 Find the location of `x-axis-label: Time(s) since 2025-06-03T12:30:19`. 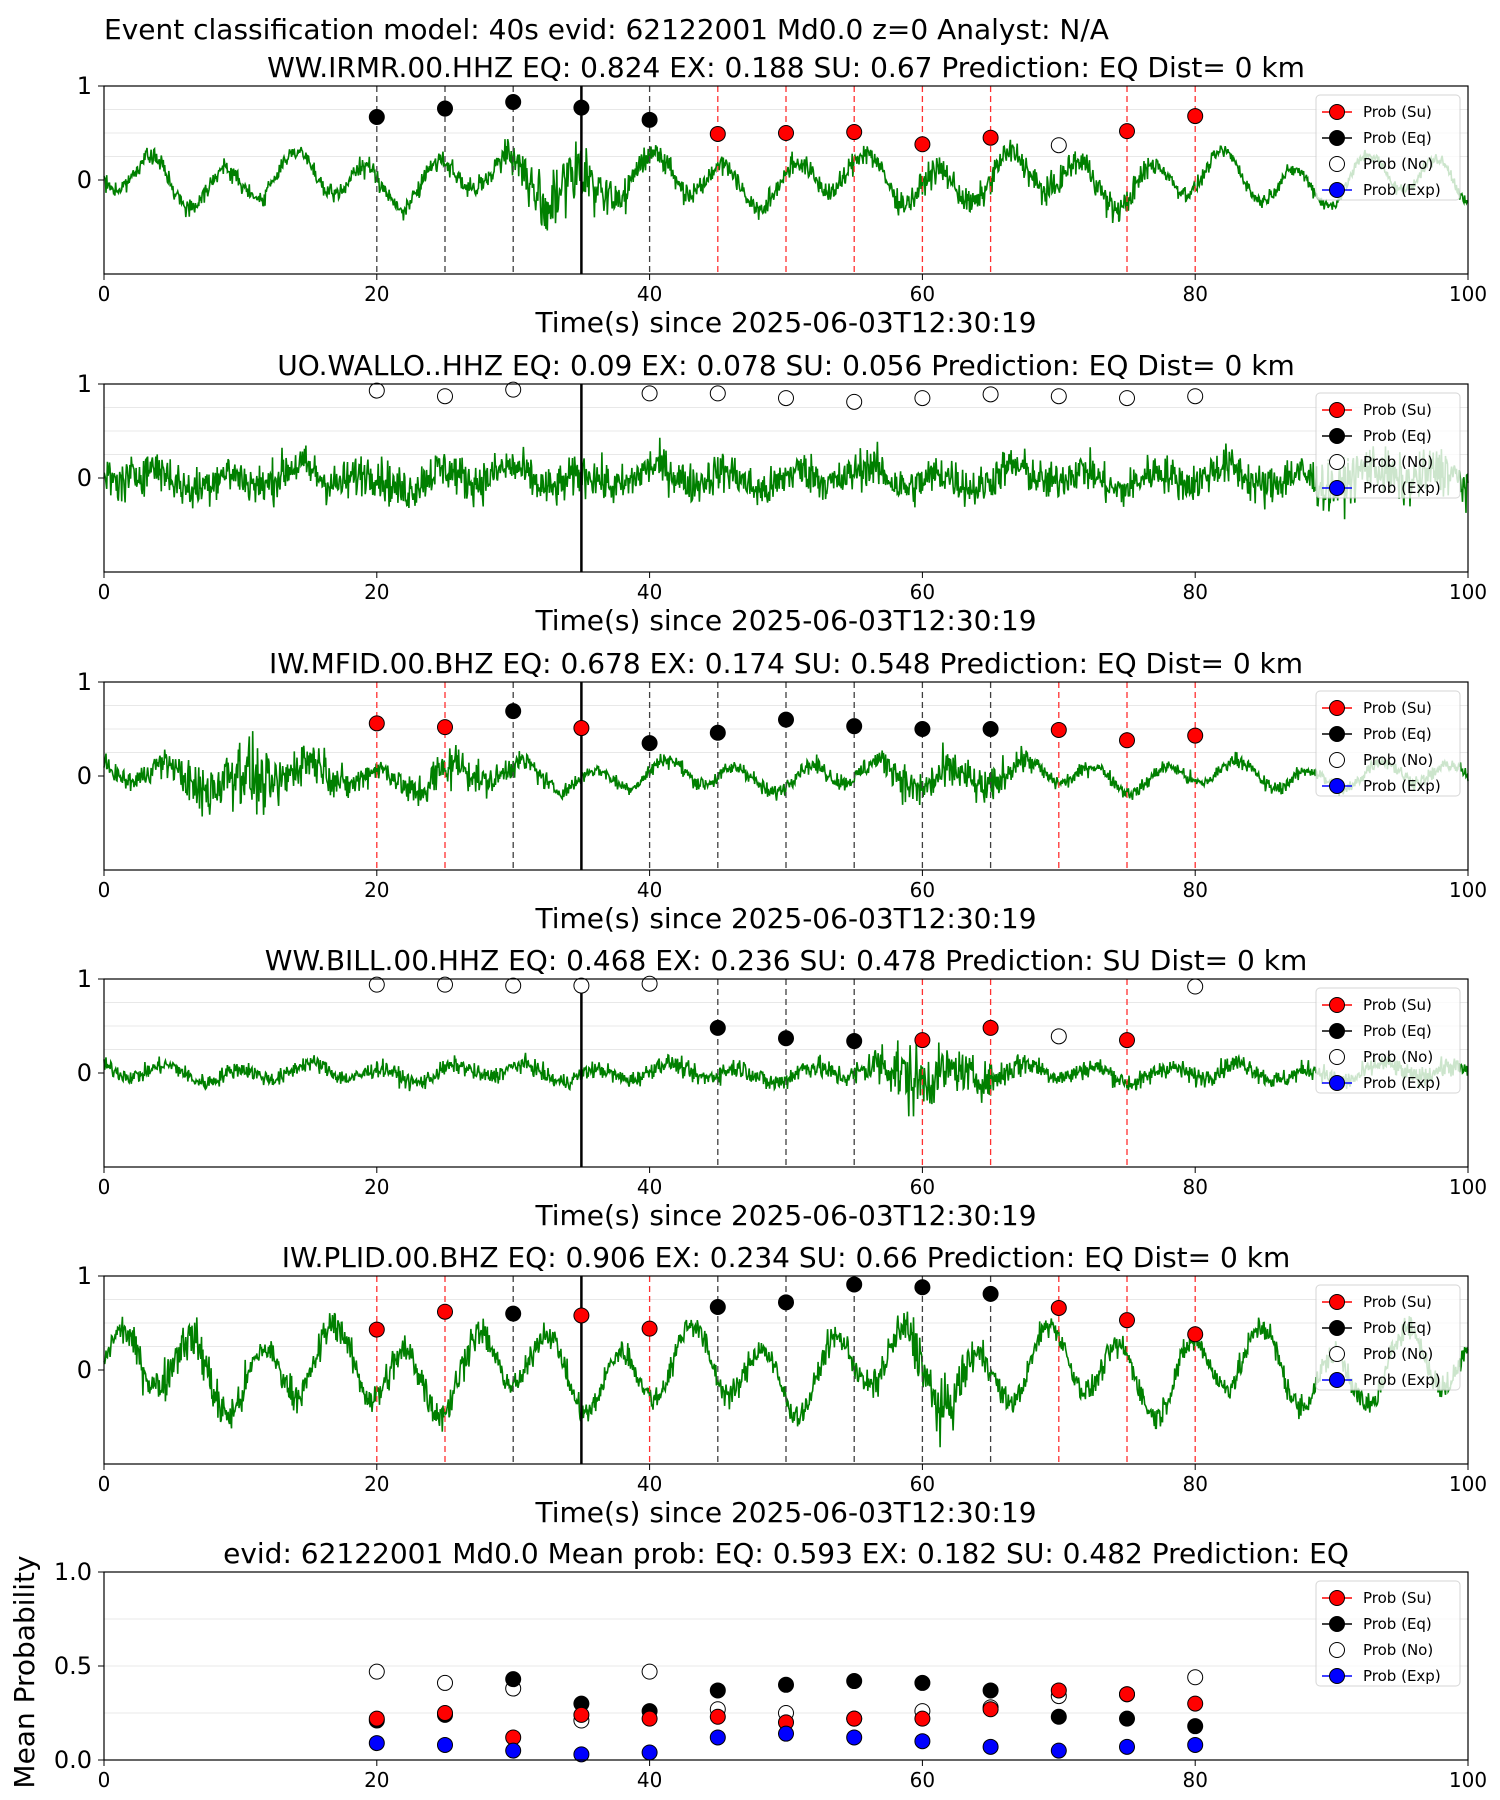

x-axis-label: Time(s) since 2025-06-03T12:30:19 is located at coordinates (785, 1215).